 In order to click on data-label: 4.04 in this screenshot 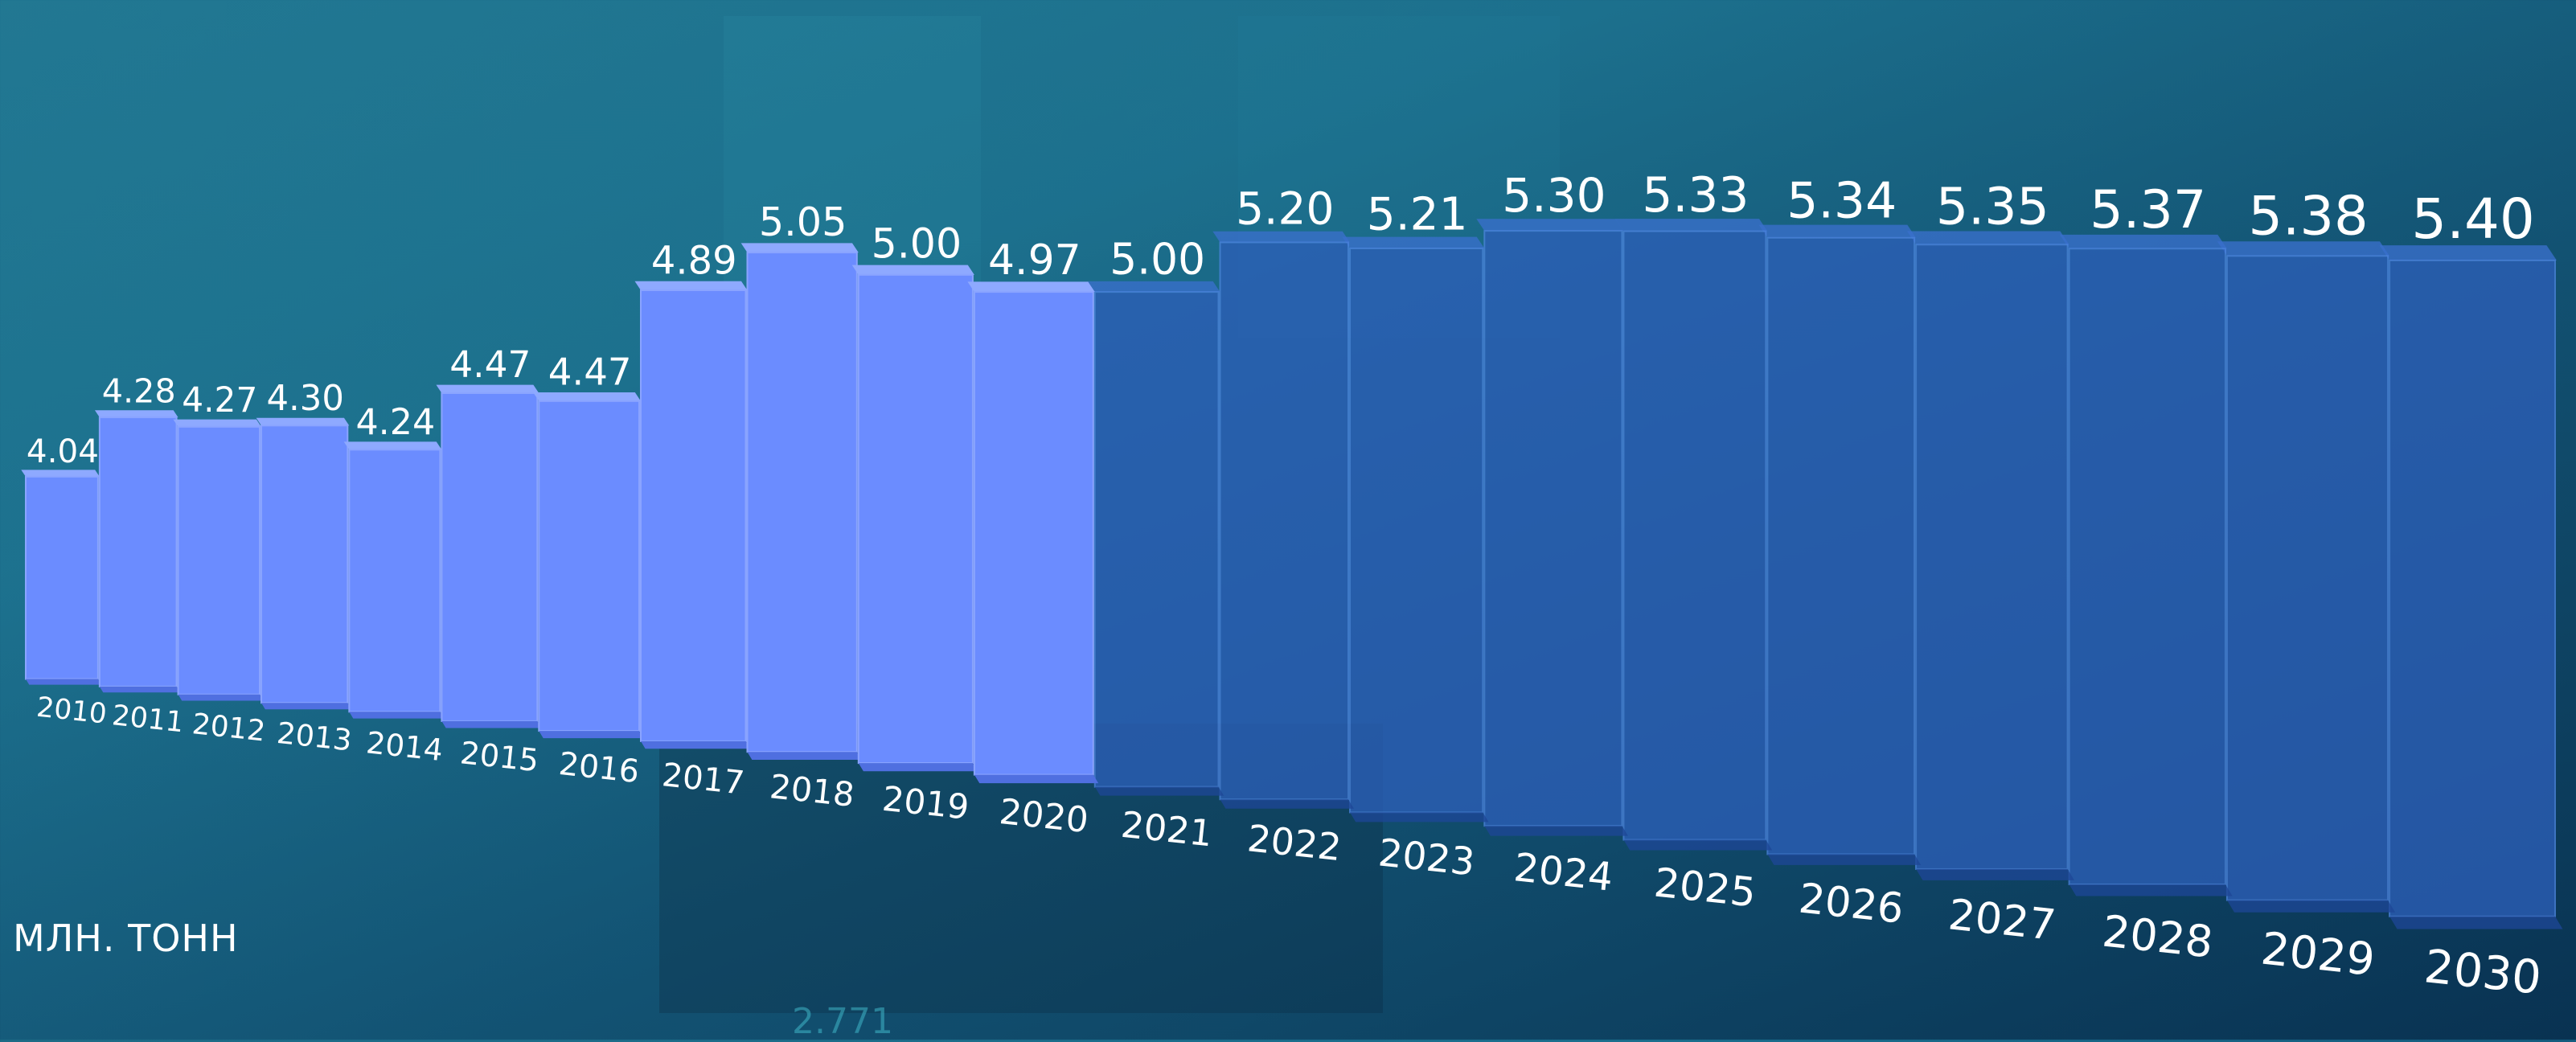, I will do `click(63, 451)`.